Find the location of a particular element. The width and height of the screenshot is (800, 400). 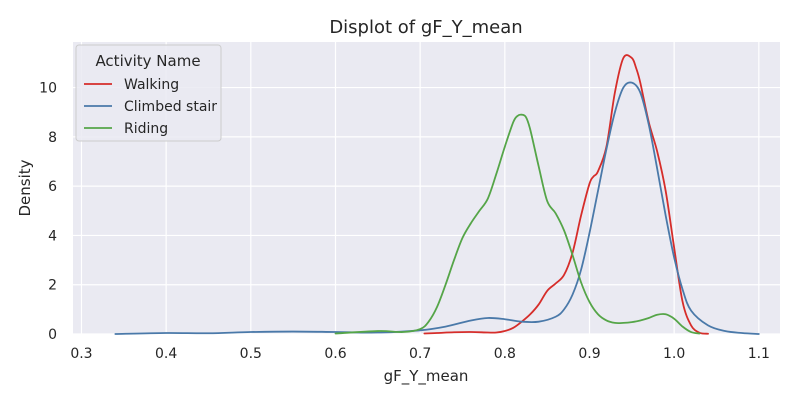

legend-entry-label: Walking is located at coordinates (151, 85).